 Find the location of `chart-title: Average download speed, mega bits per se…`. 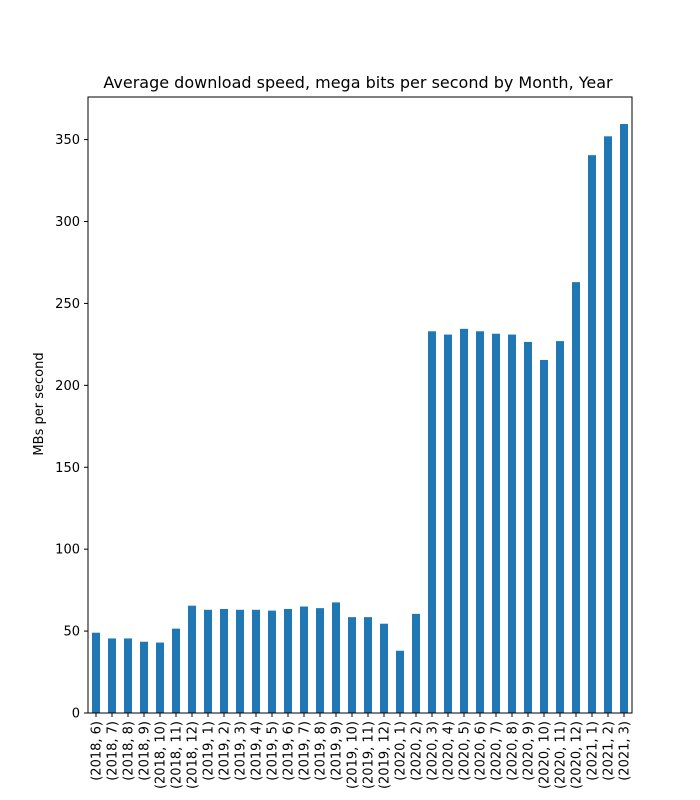

chart-title: Average download speed, mega bits per se… is located at coordinates (358, 82).